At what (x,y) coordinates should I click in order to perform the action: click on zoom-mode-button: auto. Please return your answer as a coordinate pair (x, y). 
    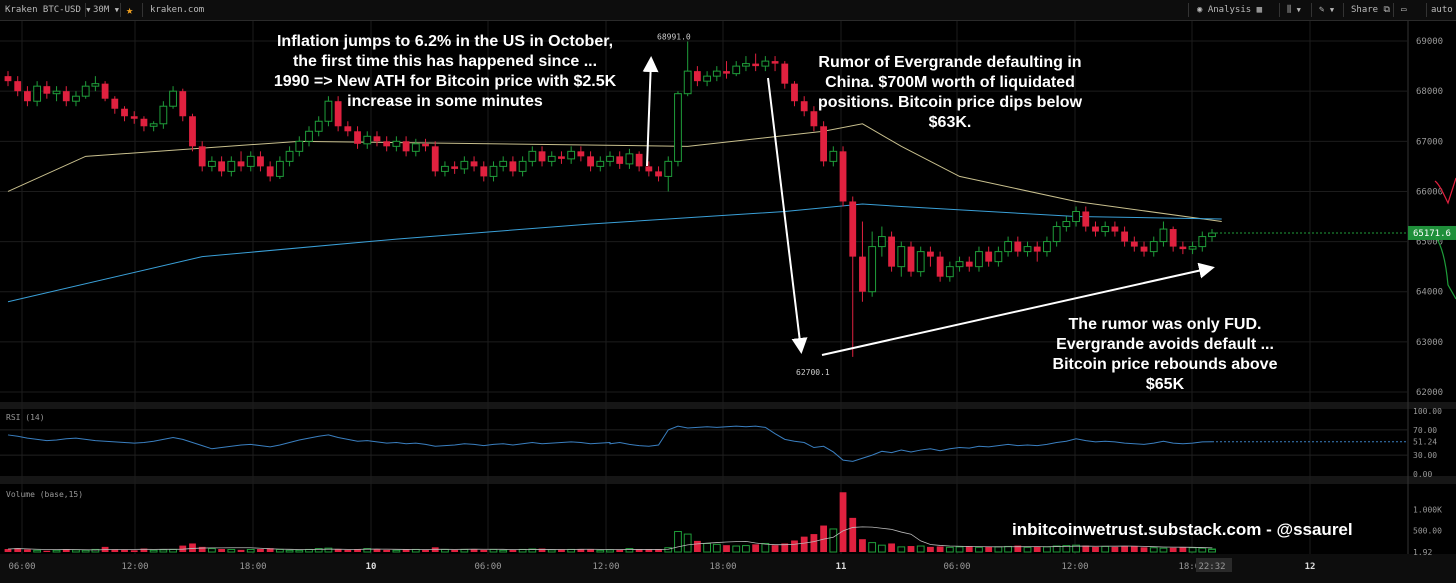
    Looking at the image, I should click on (1442, 10).